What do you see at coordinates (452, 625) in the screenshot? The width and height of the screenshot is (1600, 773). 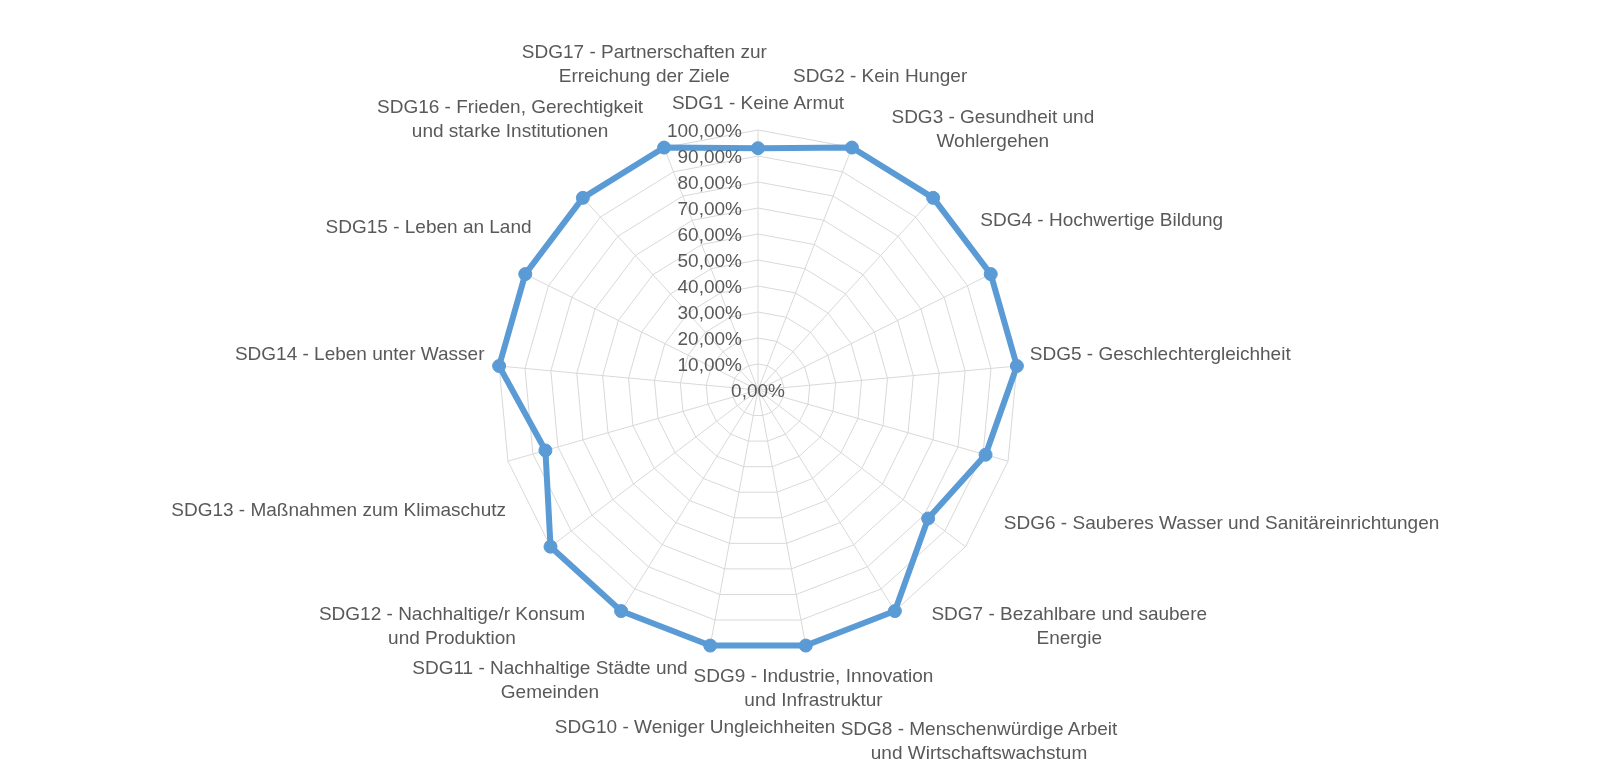 I see `spoke-label: SDG12 - Nachhaltige/r Konsum und Produktion` at bounding box center [452, 625].